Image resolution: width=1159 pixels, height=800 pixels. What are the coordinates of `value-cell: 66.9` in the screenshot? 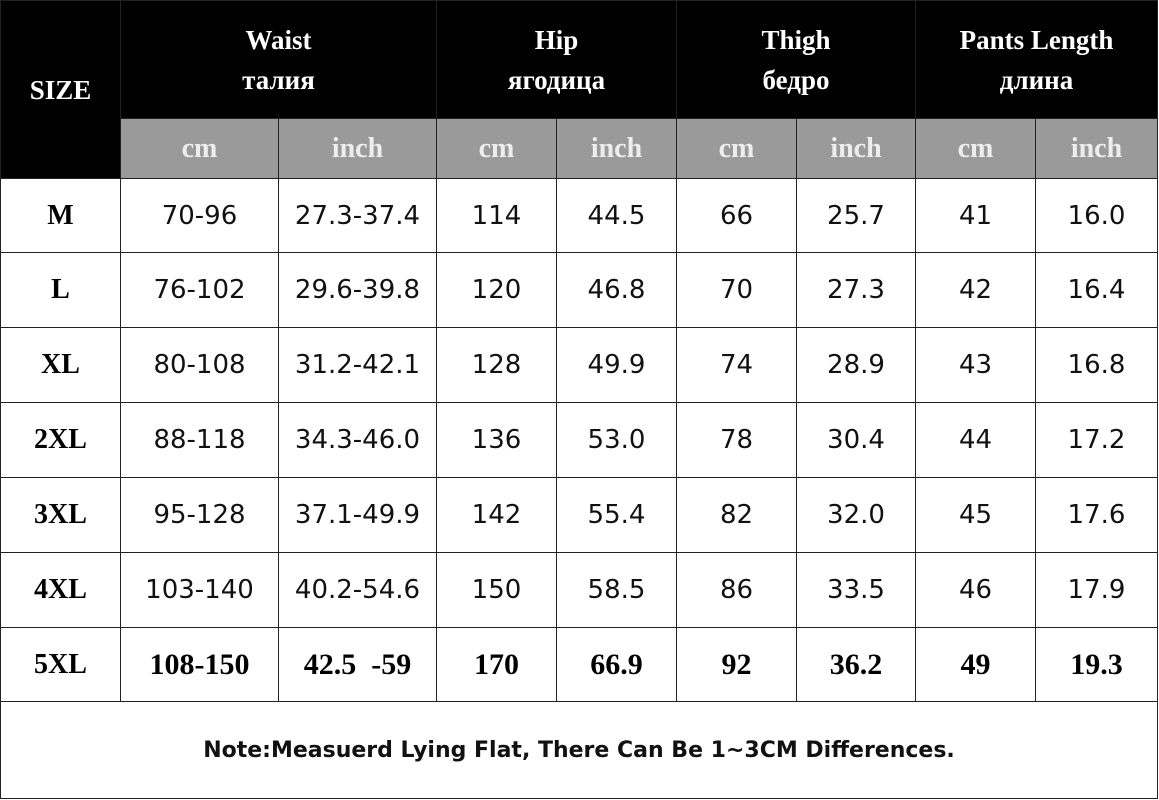 It's located at (616, 664).